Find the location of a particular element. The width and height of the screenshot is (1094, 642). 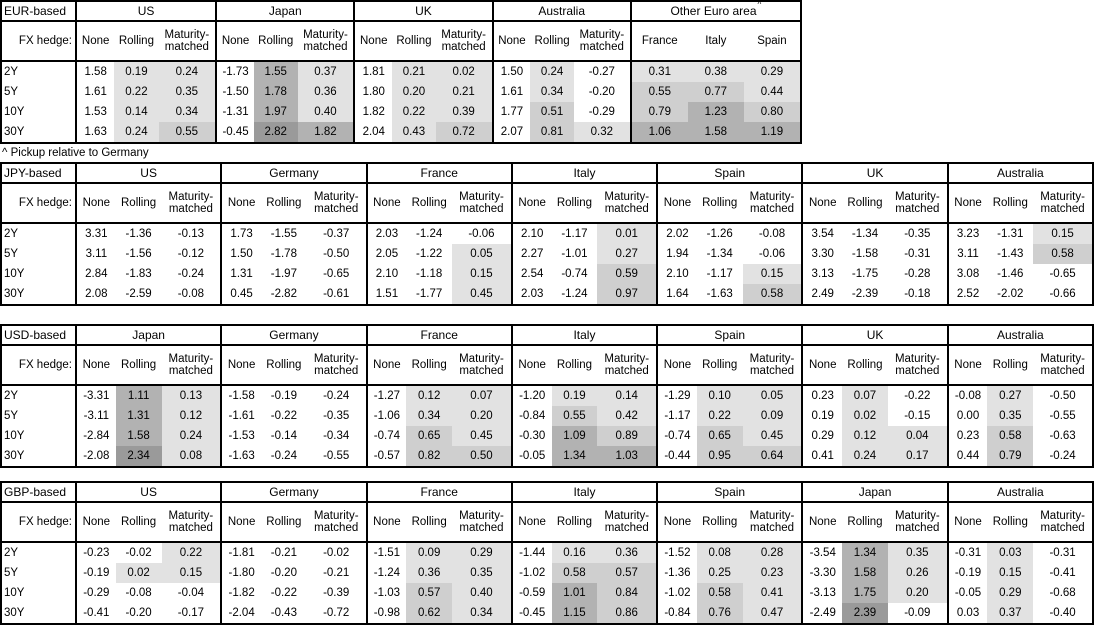

country-group: -0.19 0.15 -0.41 is located at coordinates (1019, 573).